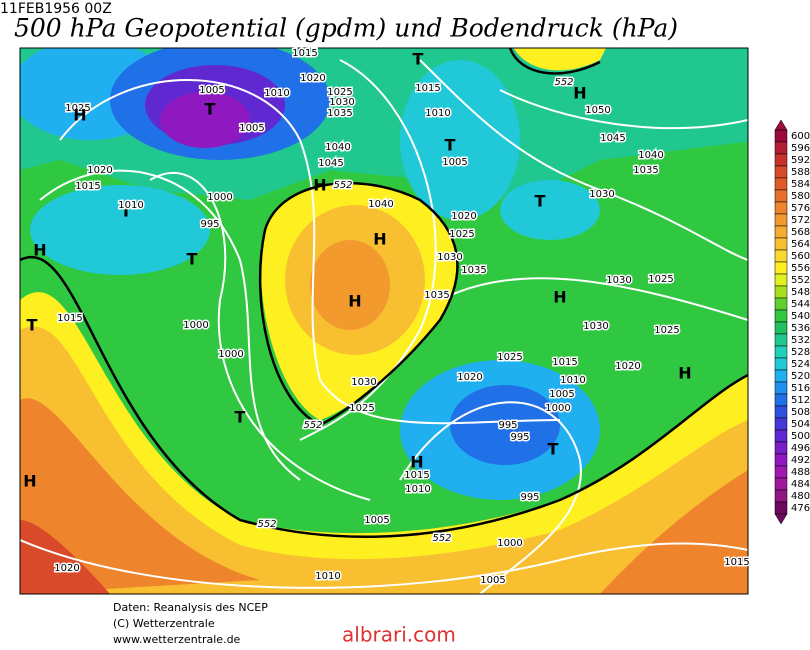 The width and height of the screenshot is (810, 650). I want to click on legend-label: 496, so click(800, 448).